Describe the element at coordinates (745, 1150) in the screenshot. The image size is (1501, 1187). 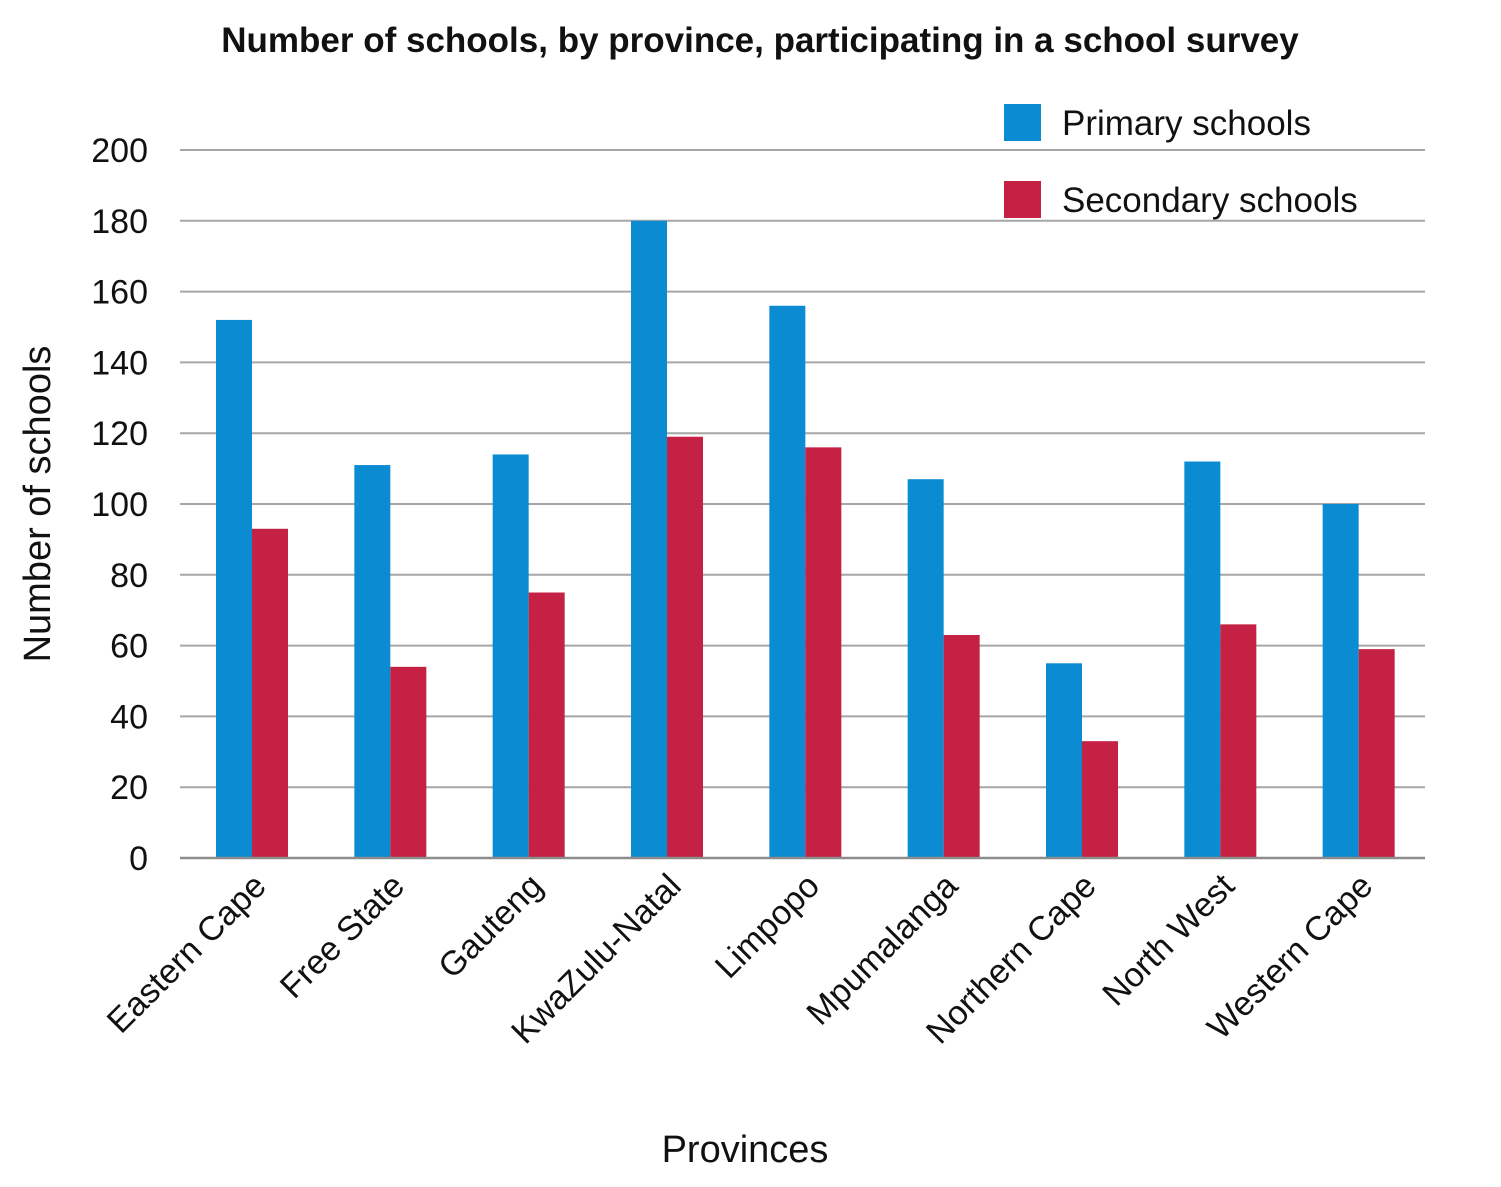
I see `x-axis-title: Provinces` at that location.